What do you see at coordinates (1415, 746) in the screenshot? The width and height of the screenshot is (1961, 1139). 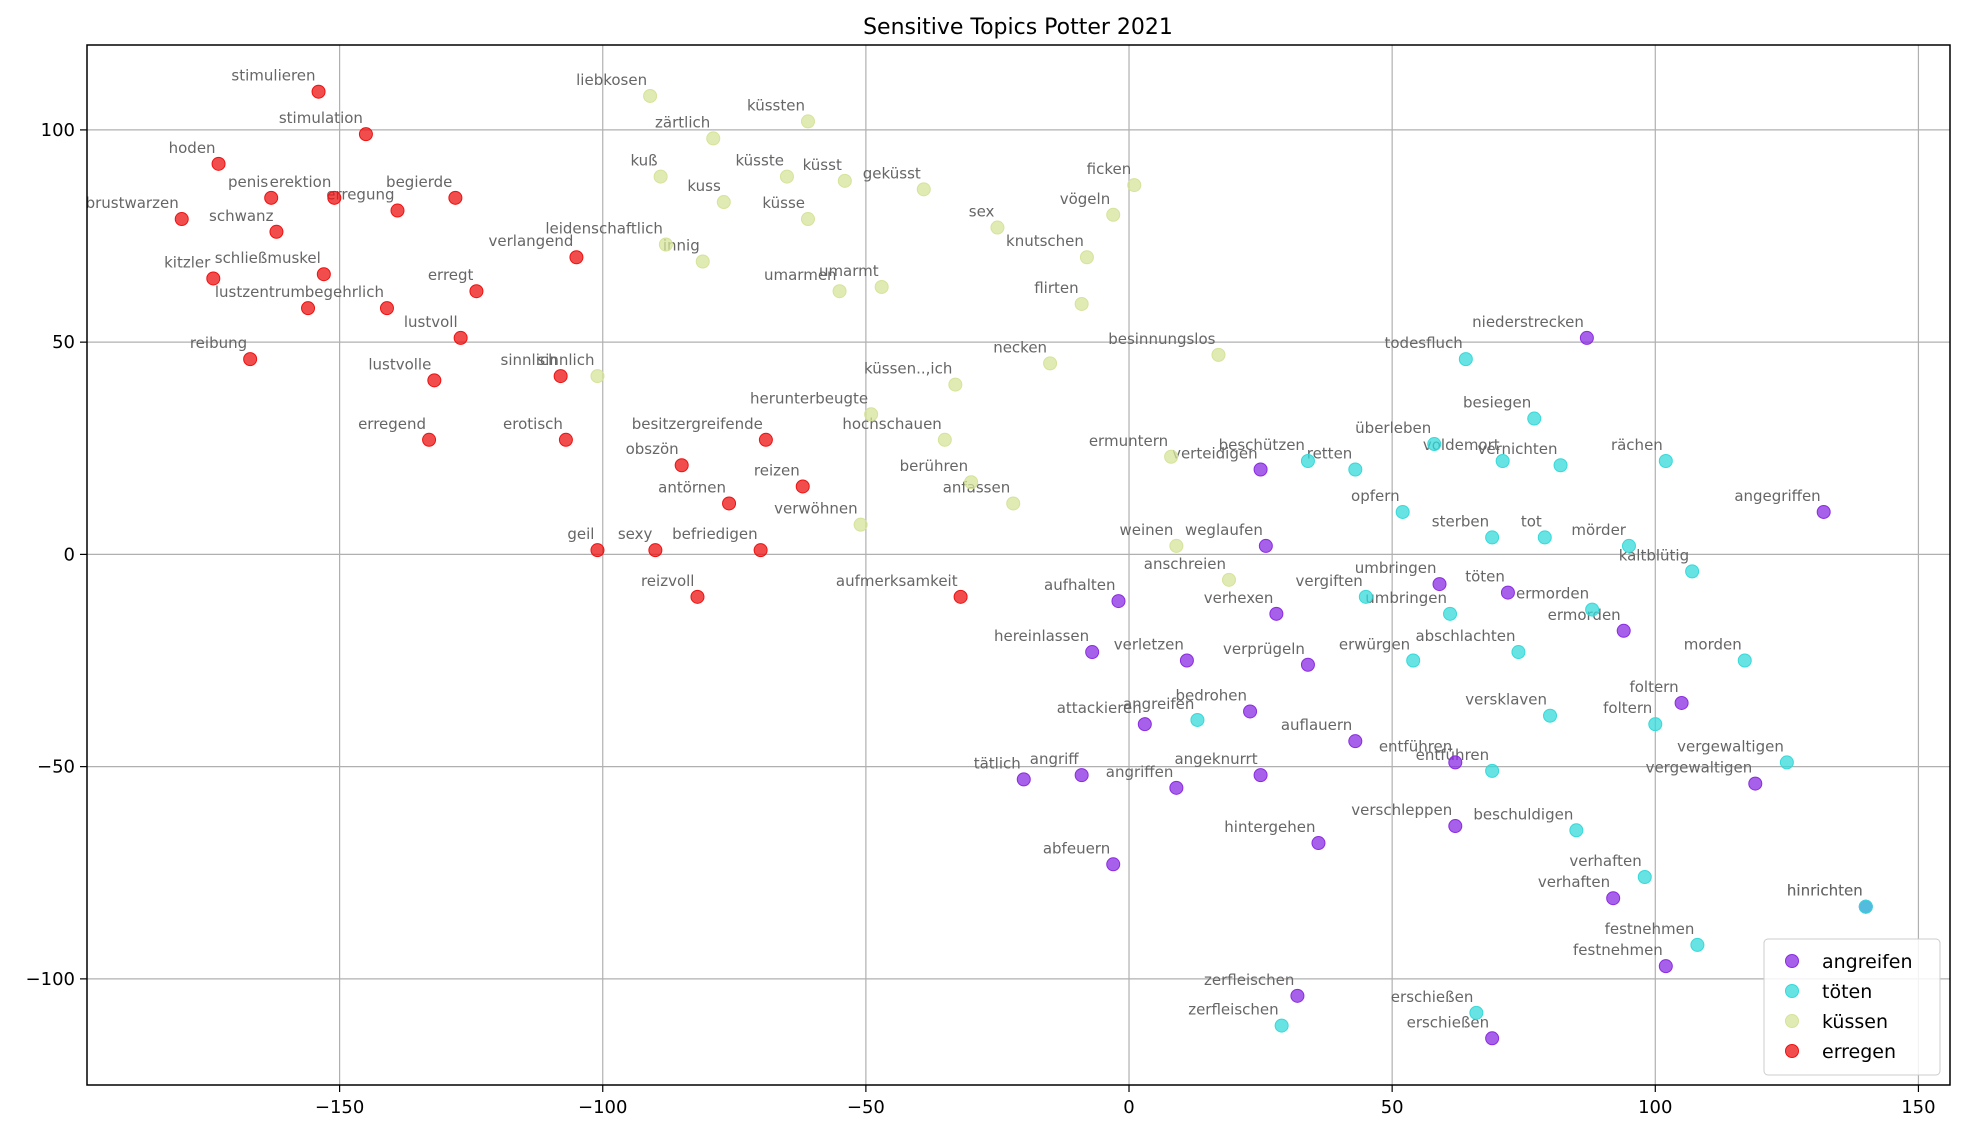 I see `point-label: entführen` at bounding box center [1415, 746].